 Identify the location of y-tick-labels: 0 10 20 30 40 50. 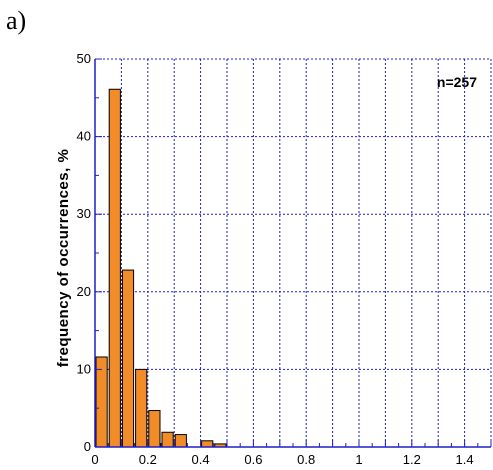
(84, 252).